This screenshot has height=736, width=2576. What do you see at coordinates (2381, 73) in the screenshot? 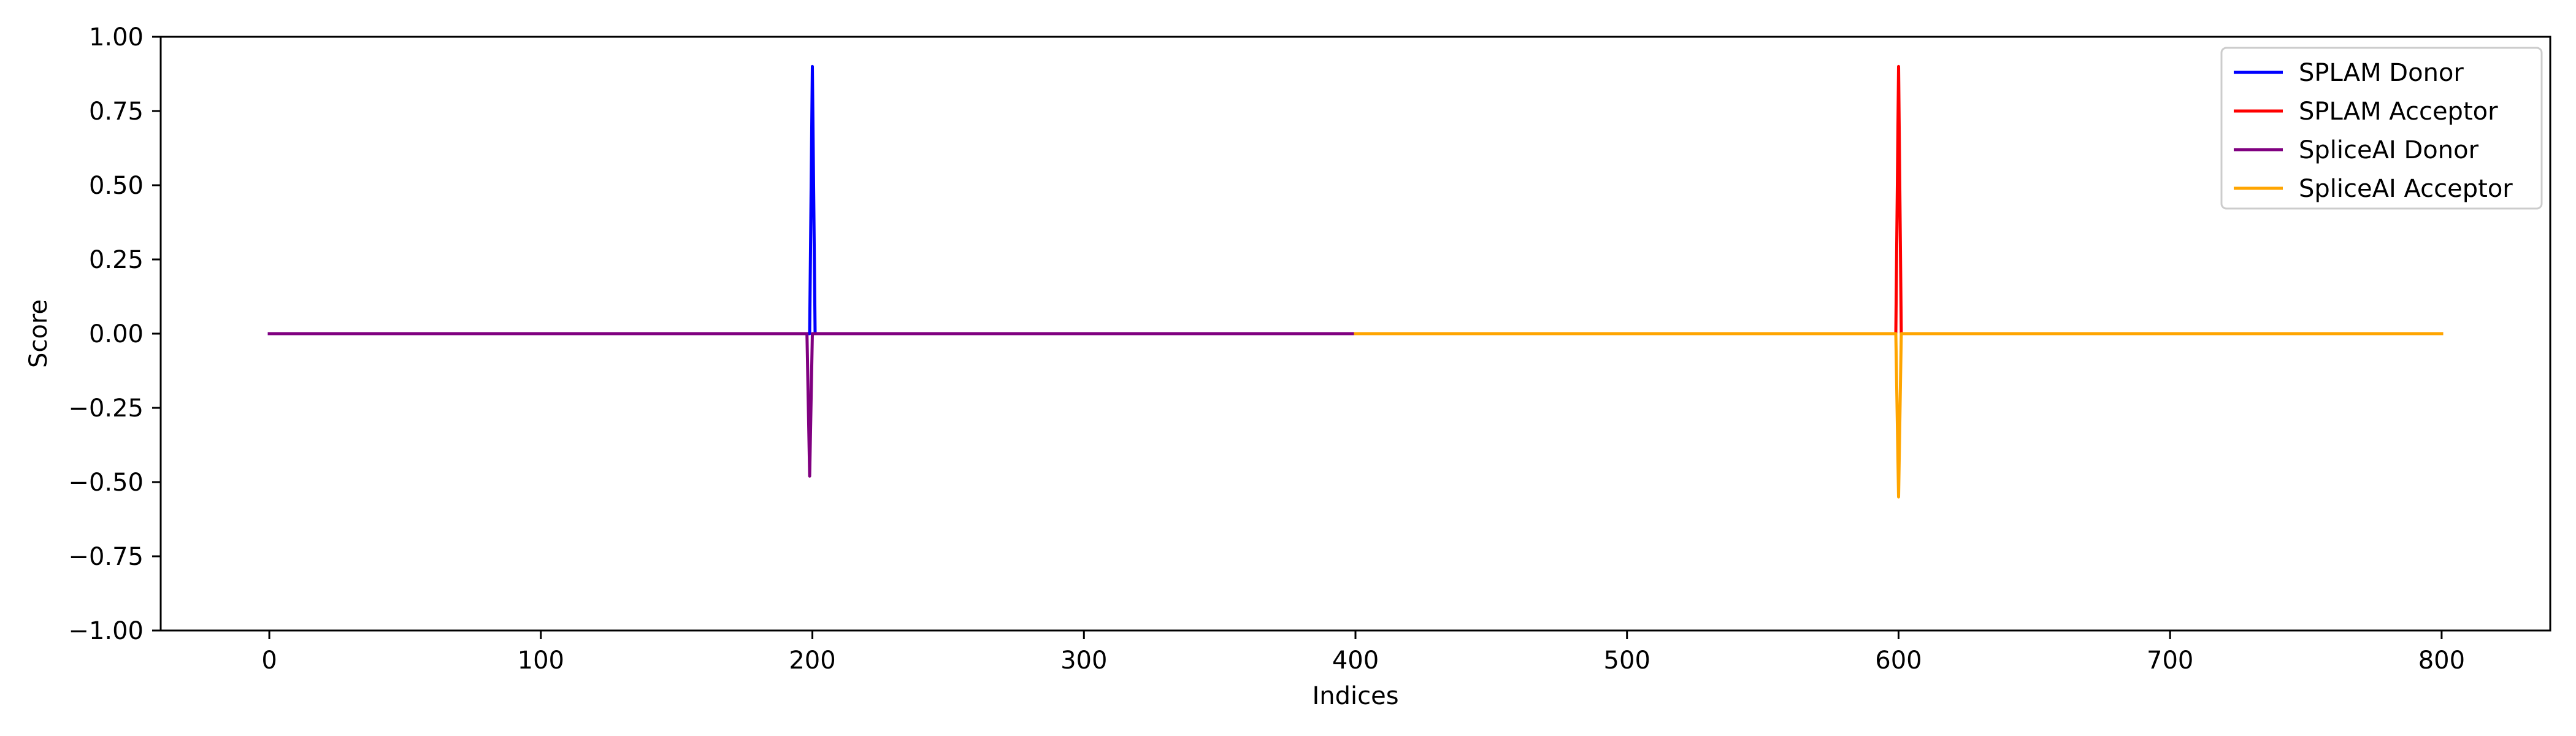
I see `legend-label: SPLAM Donor` at bounding box center [2381, 73].